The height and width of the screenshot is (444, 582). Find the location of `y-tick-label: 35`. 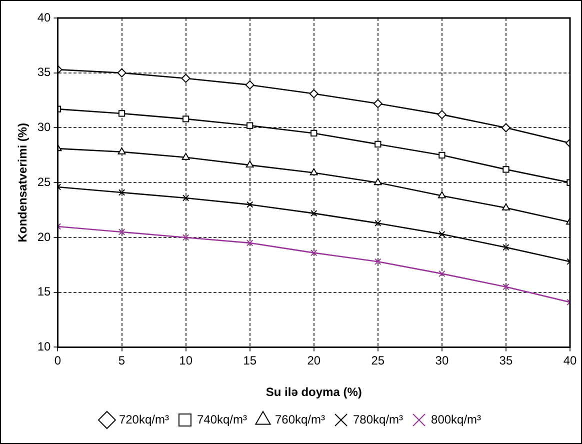

y-tick-label: 35 is located at coordinates (44, 72).